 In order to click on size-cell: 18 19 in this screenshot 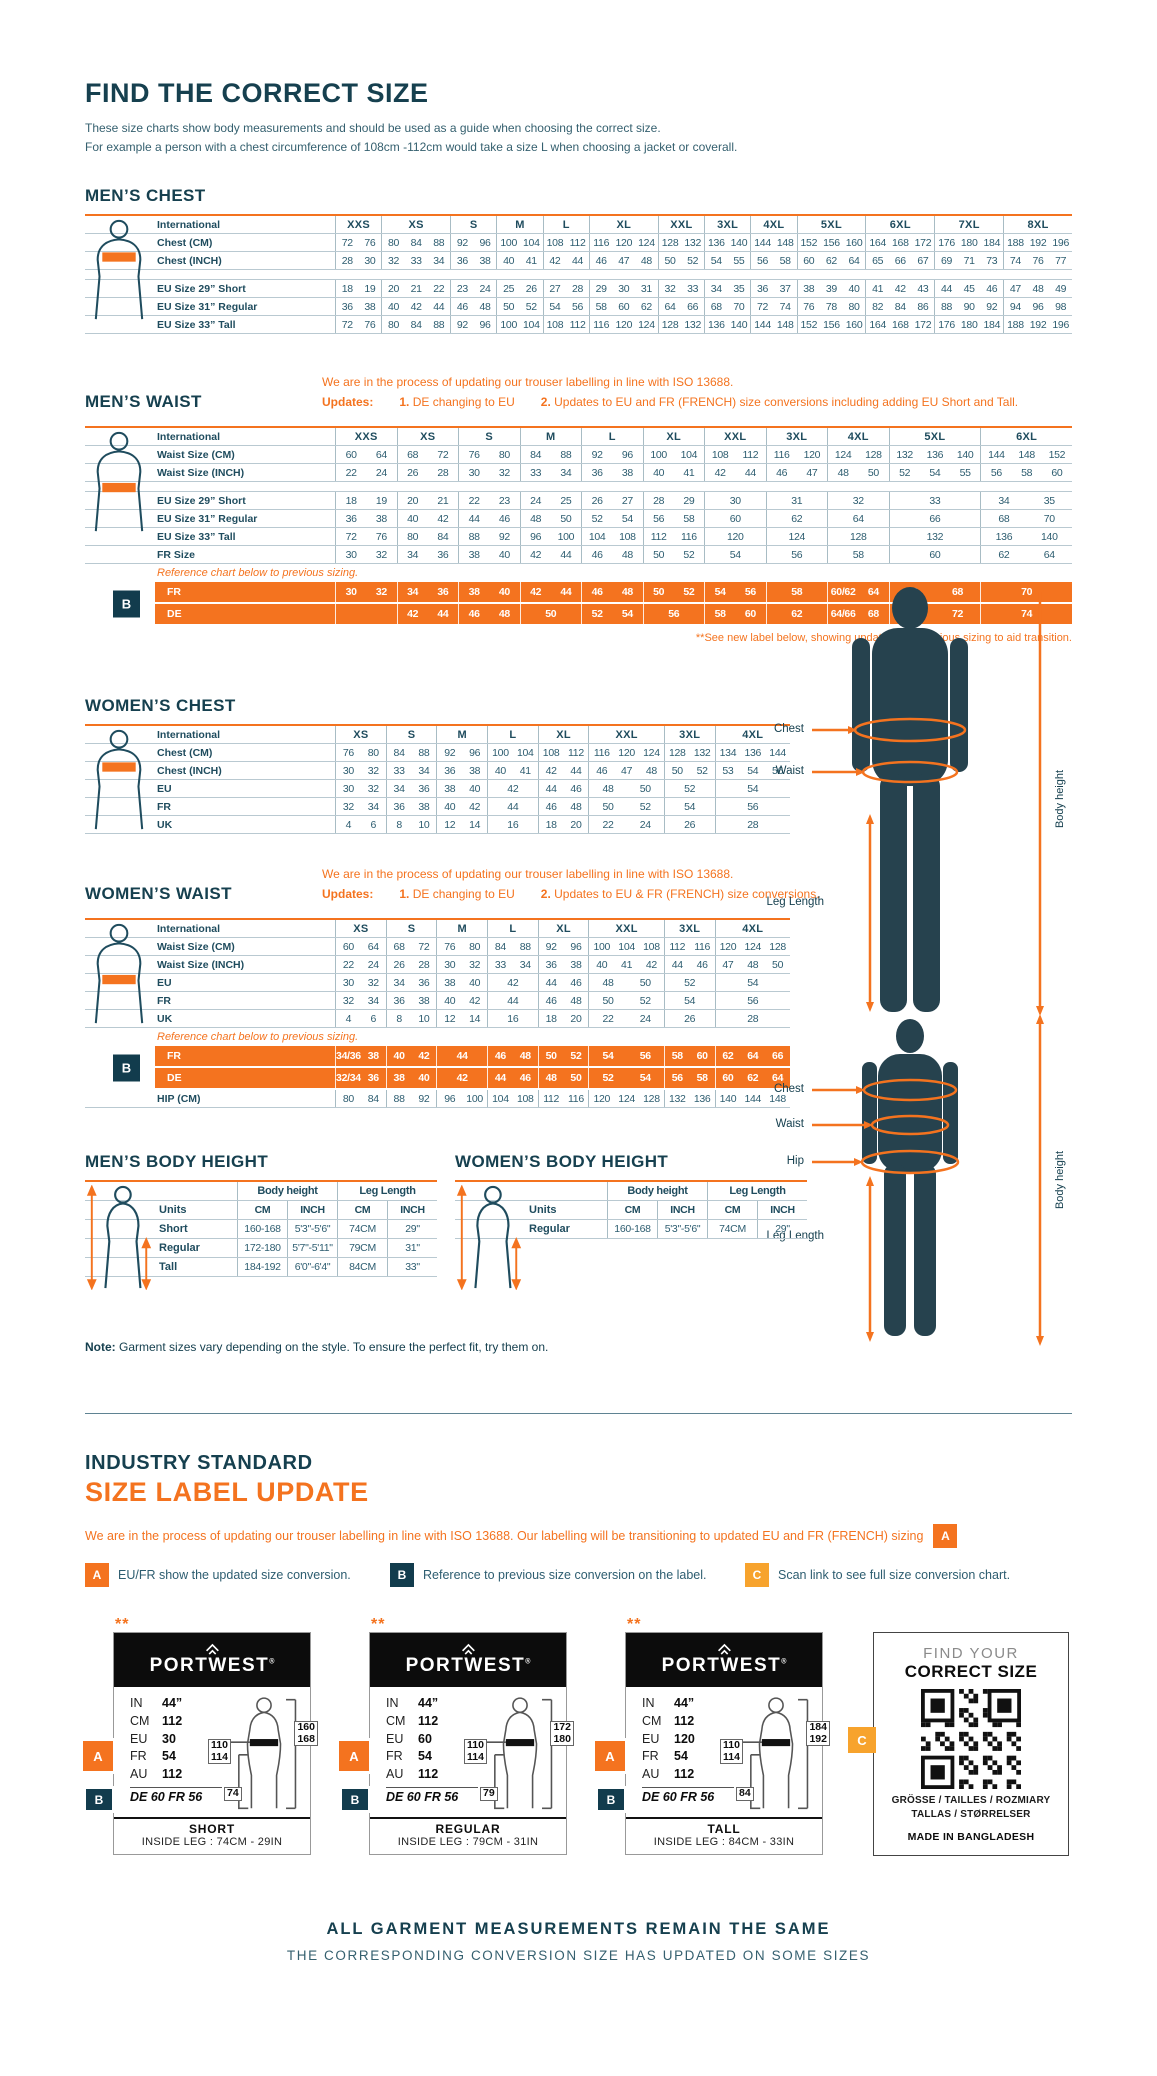, I will do `click(366, 500)`.